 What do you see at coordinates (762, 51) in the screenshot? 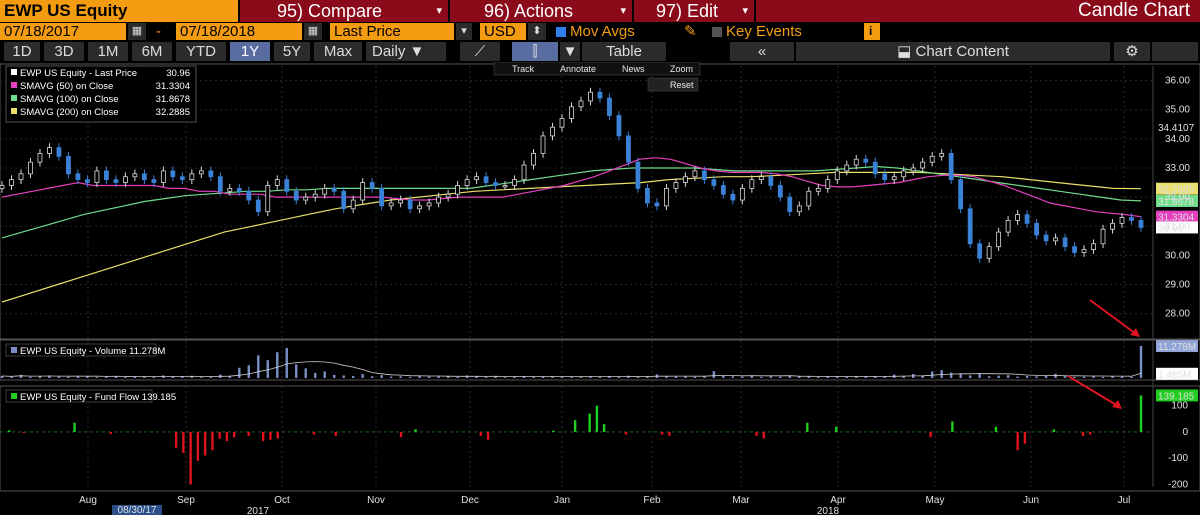
I see `collapse-button: «` at bounding box center [762, 51].